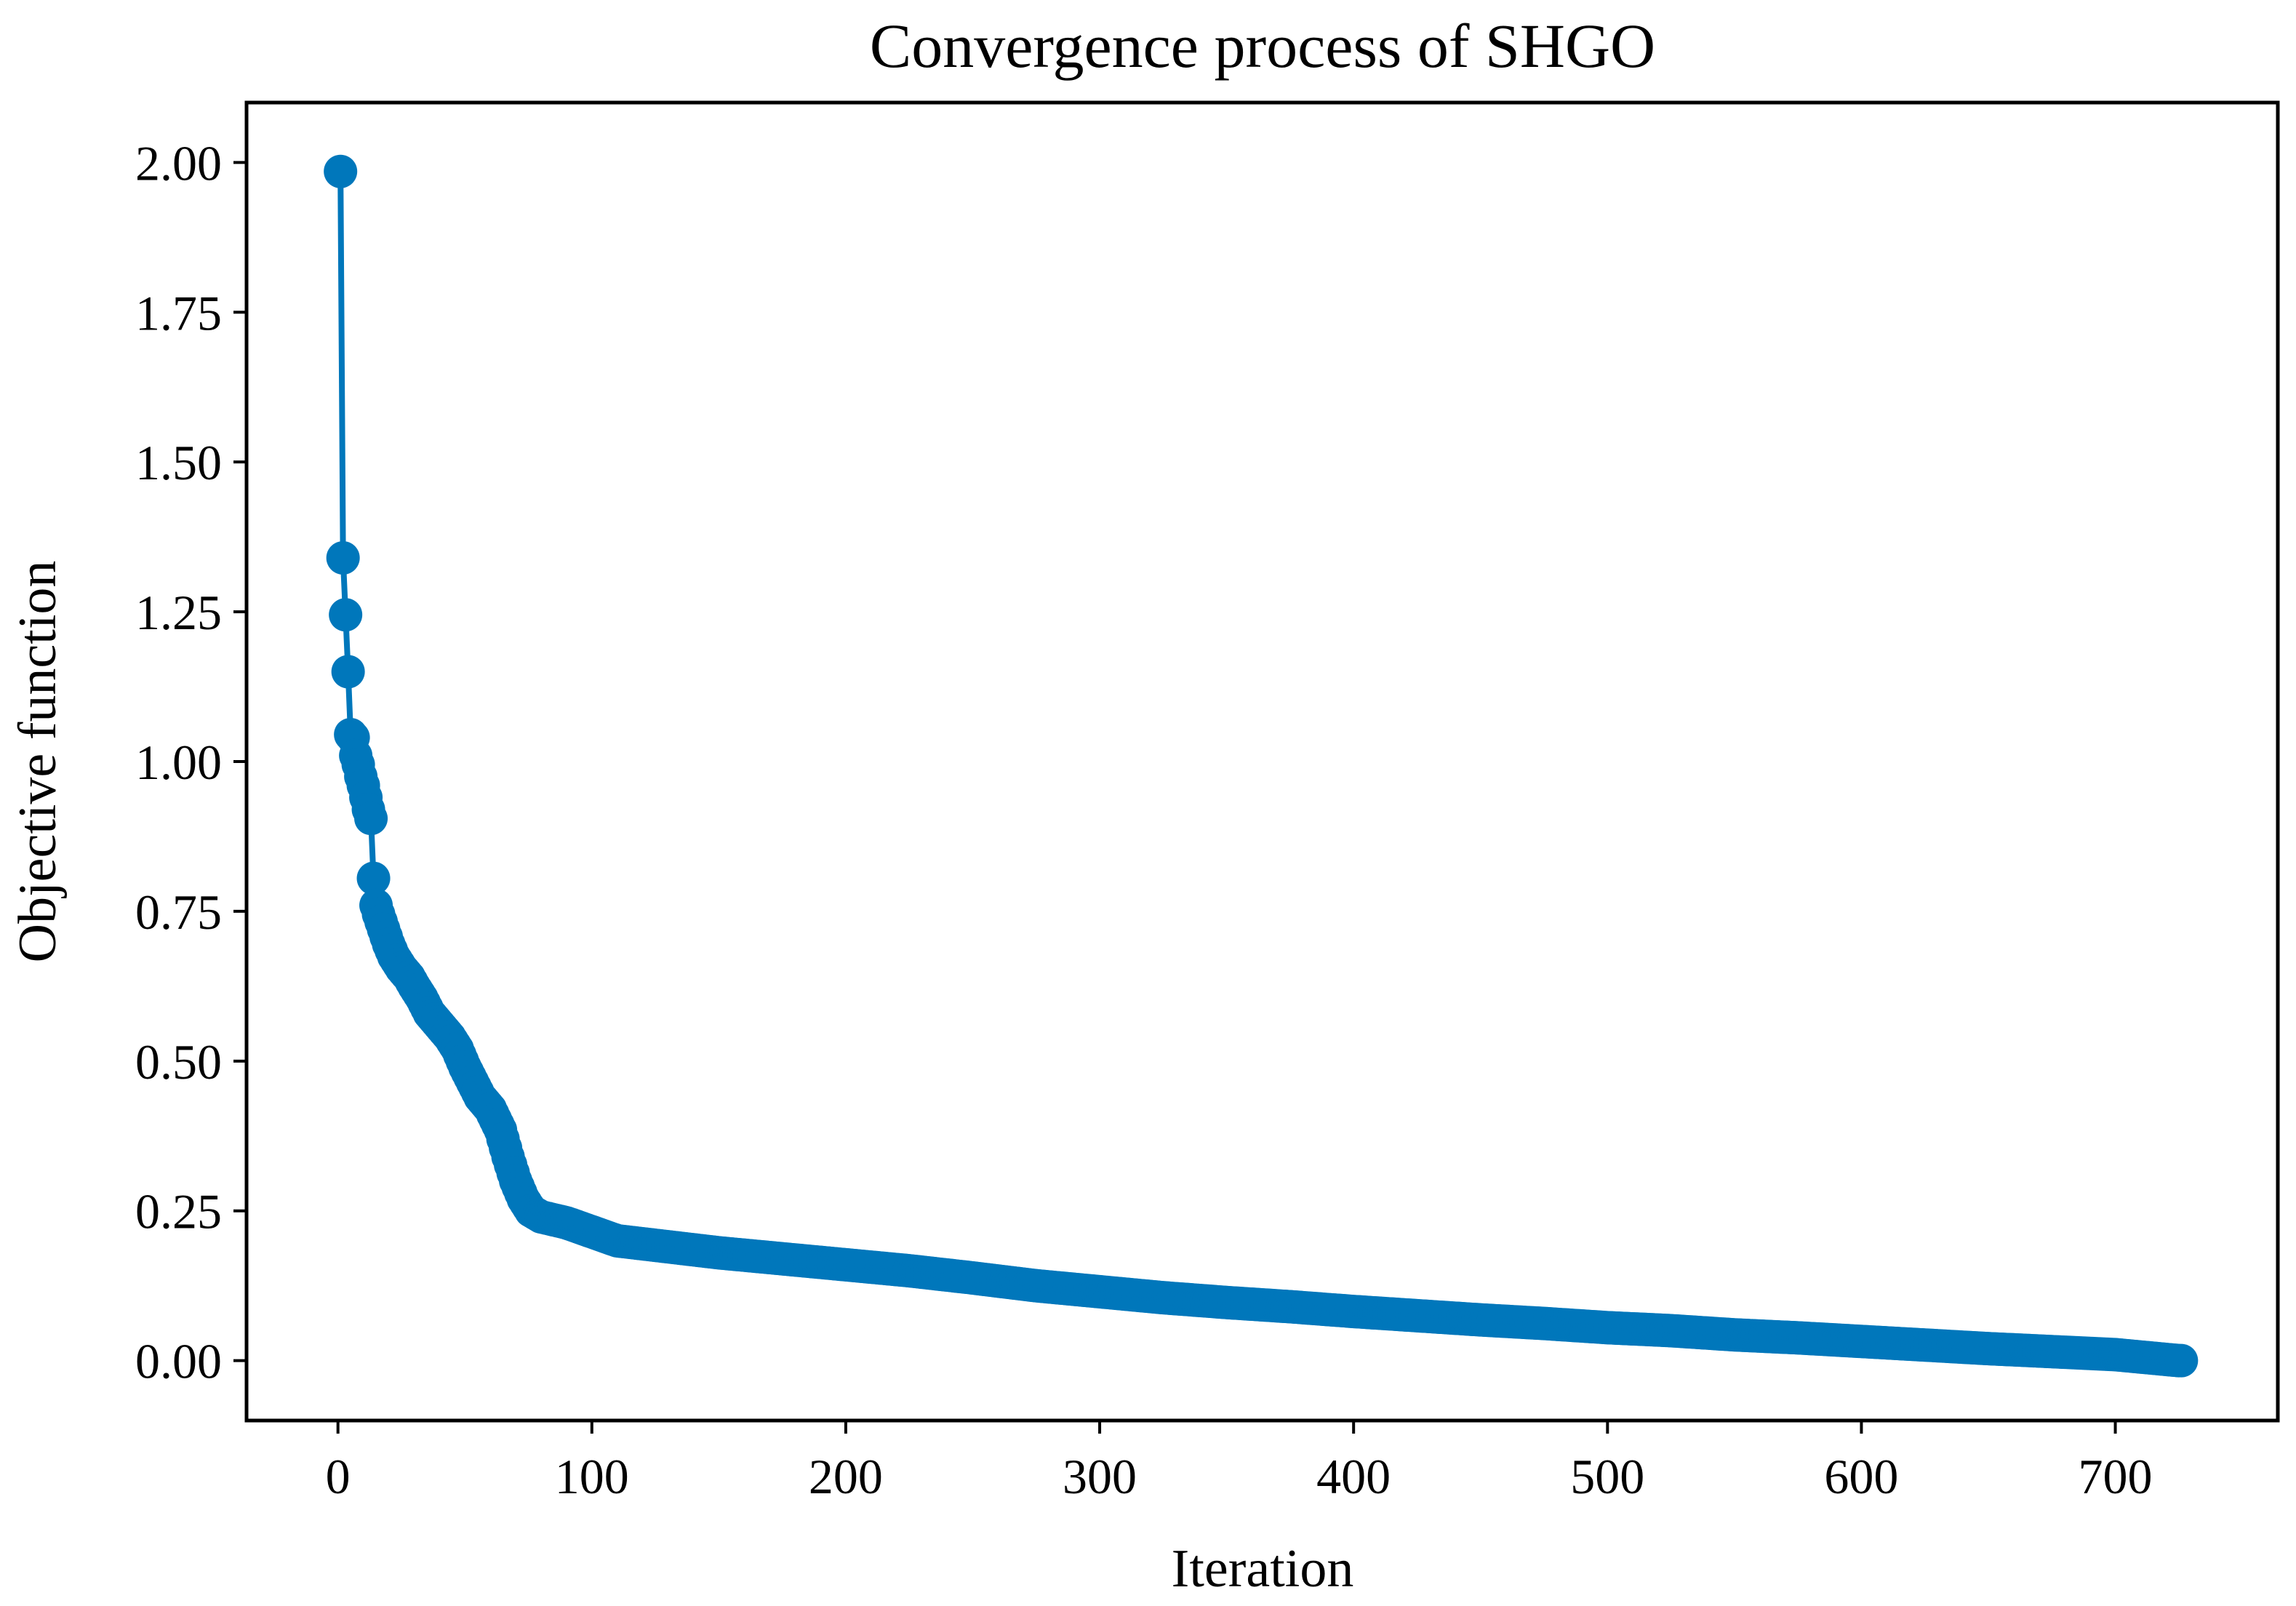  I want to click on y-tick-label: 1.75, so click(178, 312).